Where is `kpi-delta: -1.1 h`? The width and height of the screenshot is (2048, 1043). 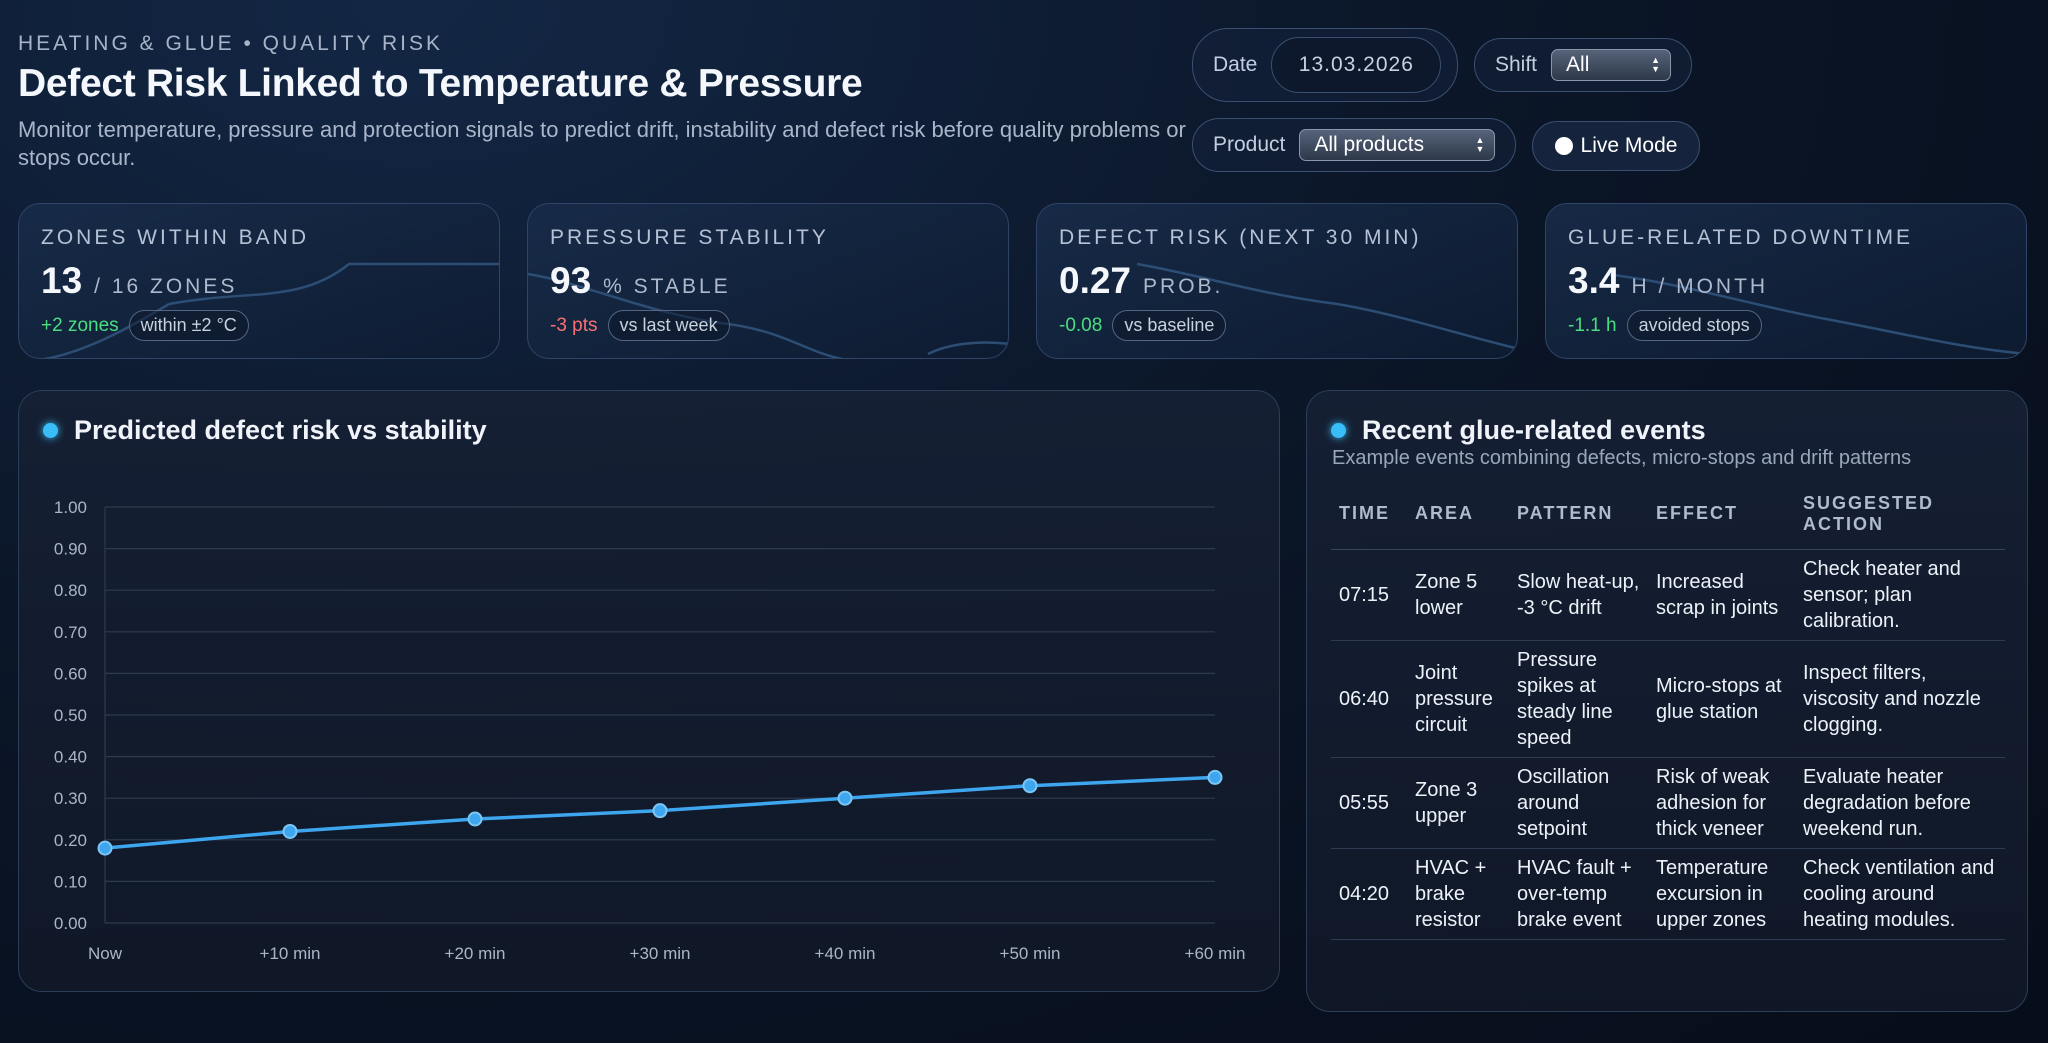
kpi-delta: -1.1 h is located at coordinates (1592, 325).